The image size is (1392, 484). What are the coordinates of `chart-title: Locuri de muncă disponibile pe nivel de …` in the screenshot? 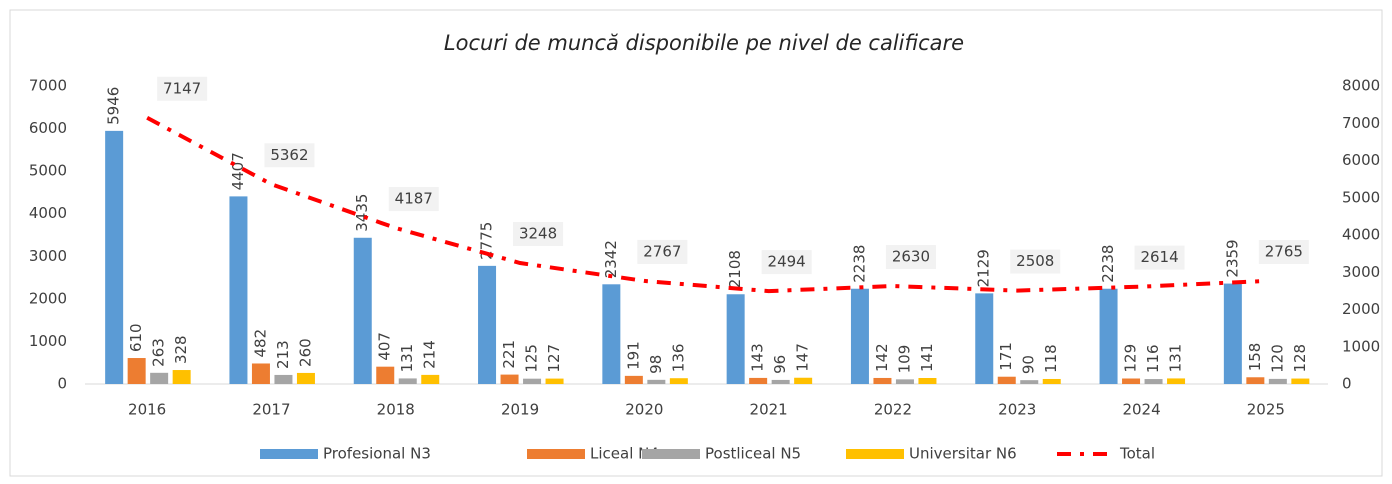 It's located at (704, 43).